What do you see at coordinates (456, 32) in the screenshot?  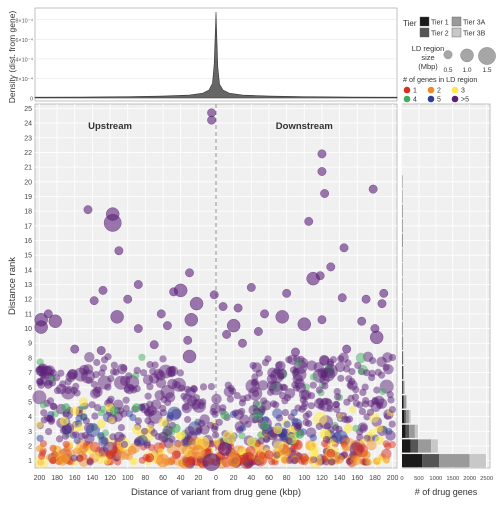 I see `legend-tier-swatch` at bounding box center [456, 32].